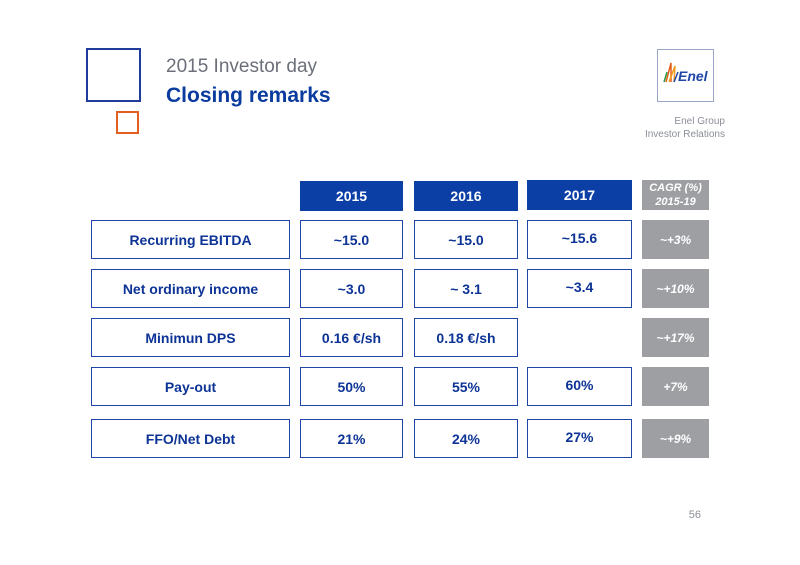  I want to click on department-name: Investor Relations, so click(684, 134).